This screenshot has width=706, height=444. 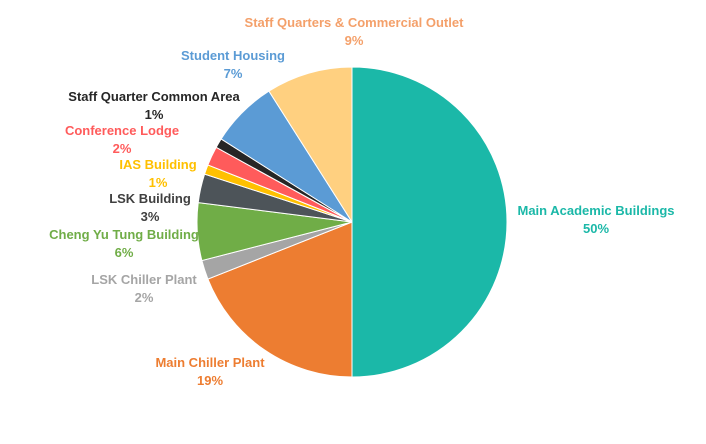 I want to click on slice-label-lsk-chiller-plant: LSK Chiller Plant, so click(x=144, y=279).